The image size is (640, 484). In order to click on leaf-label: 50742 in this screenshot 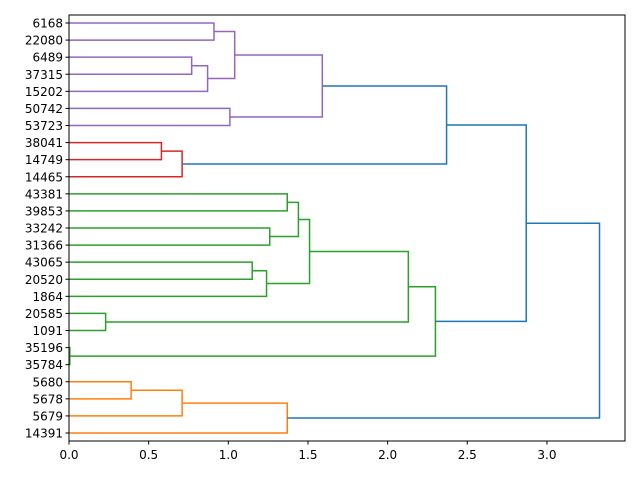, I will do `click(44, 109)`.